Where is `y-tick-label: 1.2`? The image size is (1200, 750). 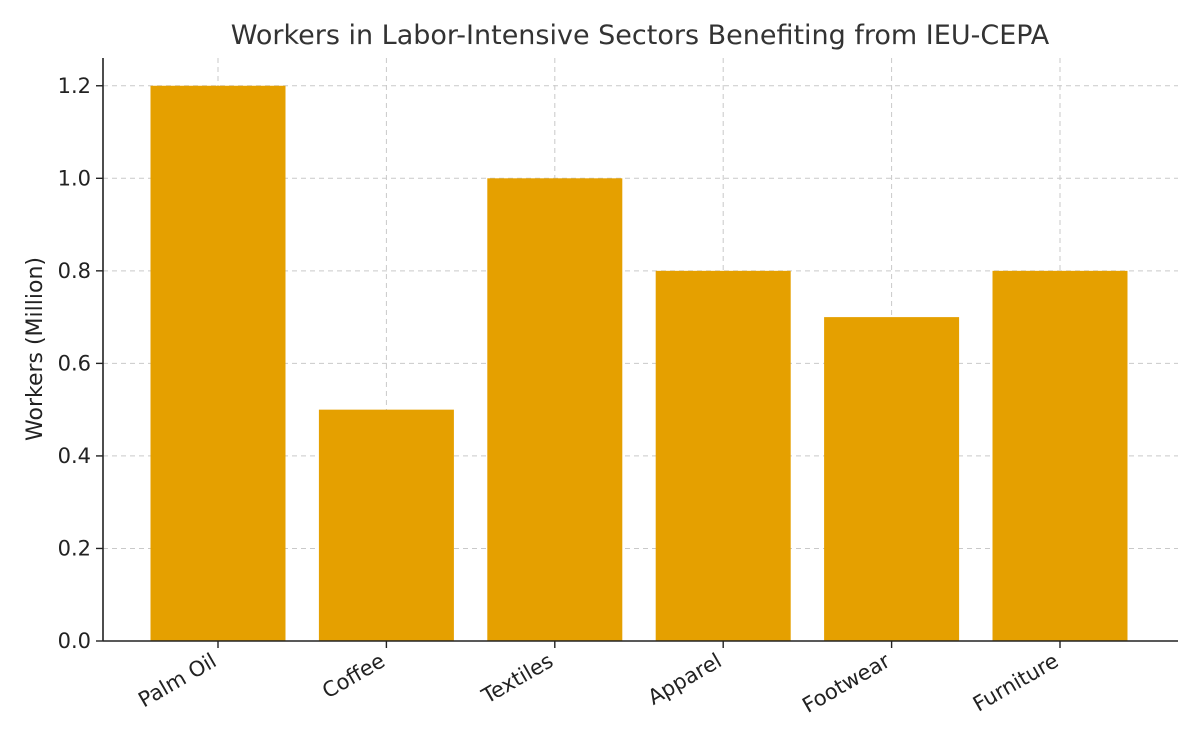 y-tick-label: 1.2 is located at coordinates (74, 86).